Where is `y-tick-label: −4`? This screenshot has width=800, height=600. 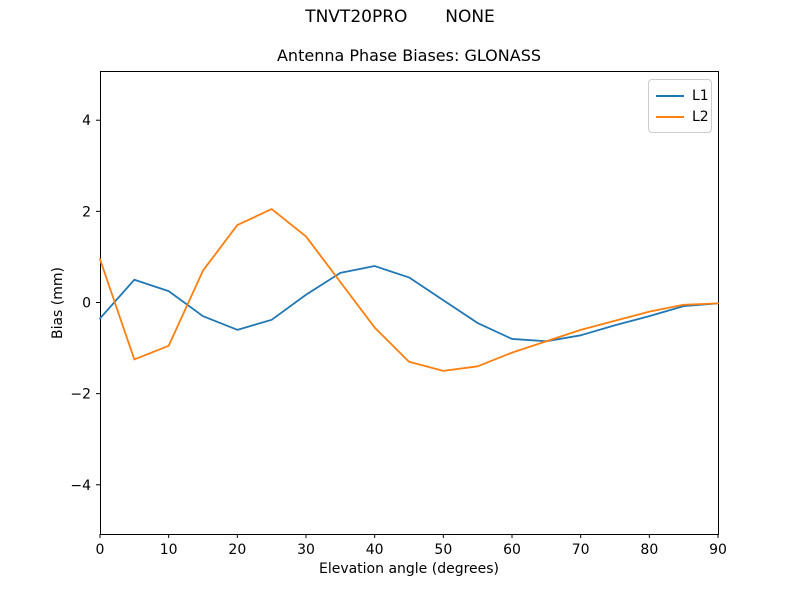 y-tick-label: −4 is located at coordinates (80, 486).